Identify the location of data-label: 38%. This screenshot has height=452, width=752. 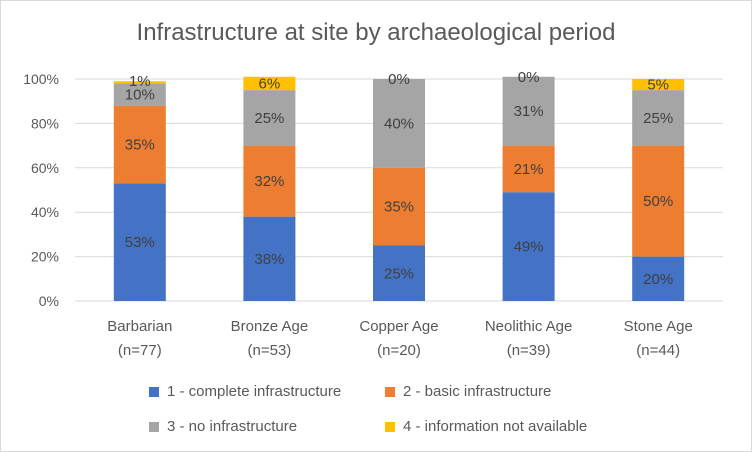
(269, 259).